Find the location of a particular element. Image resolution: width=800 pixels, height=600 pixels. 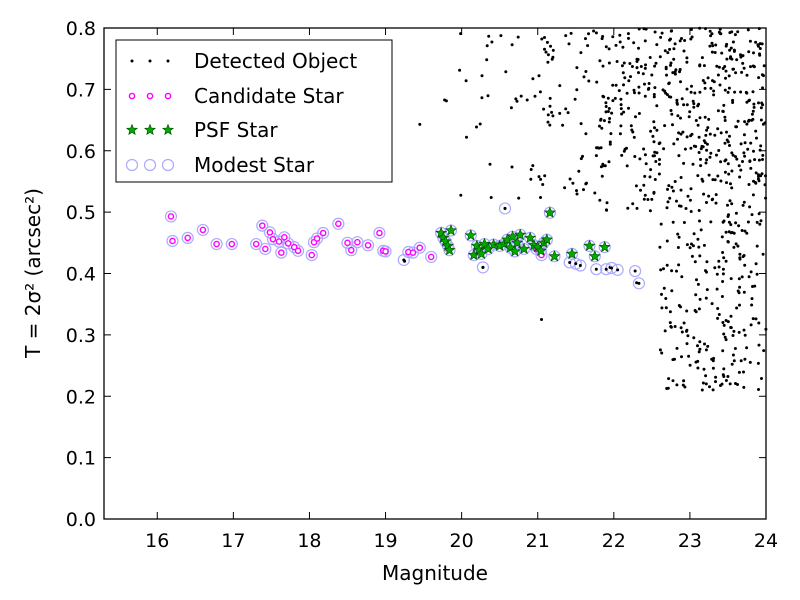

modest-star-center is located at coordinates (576, 264).